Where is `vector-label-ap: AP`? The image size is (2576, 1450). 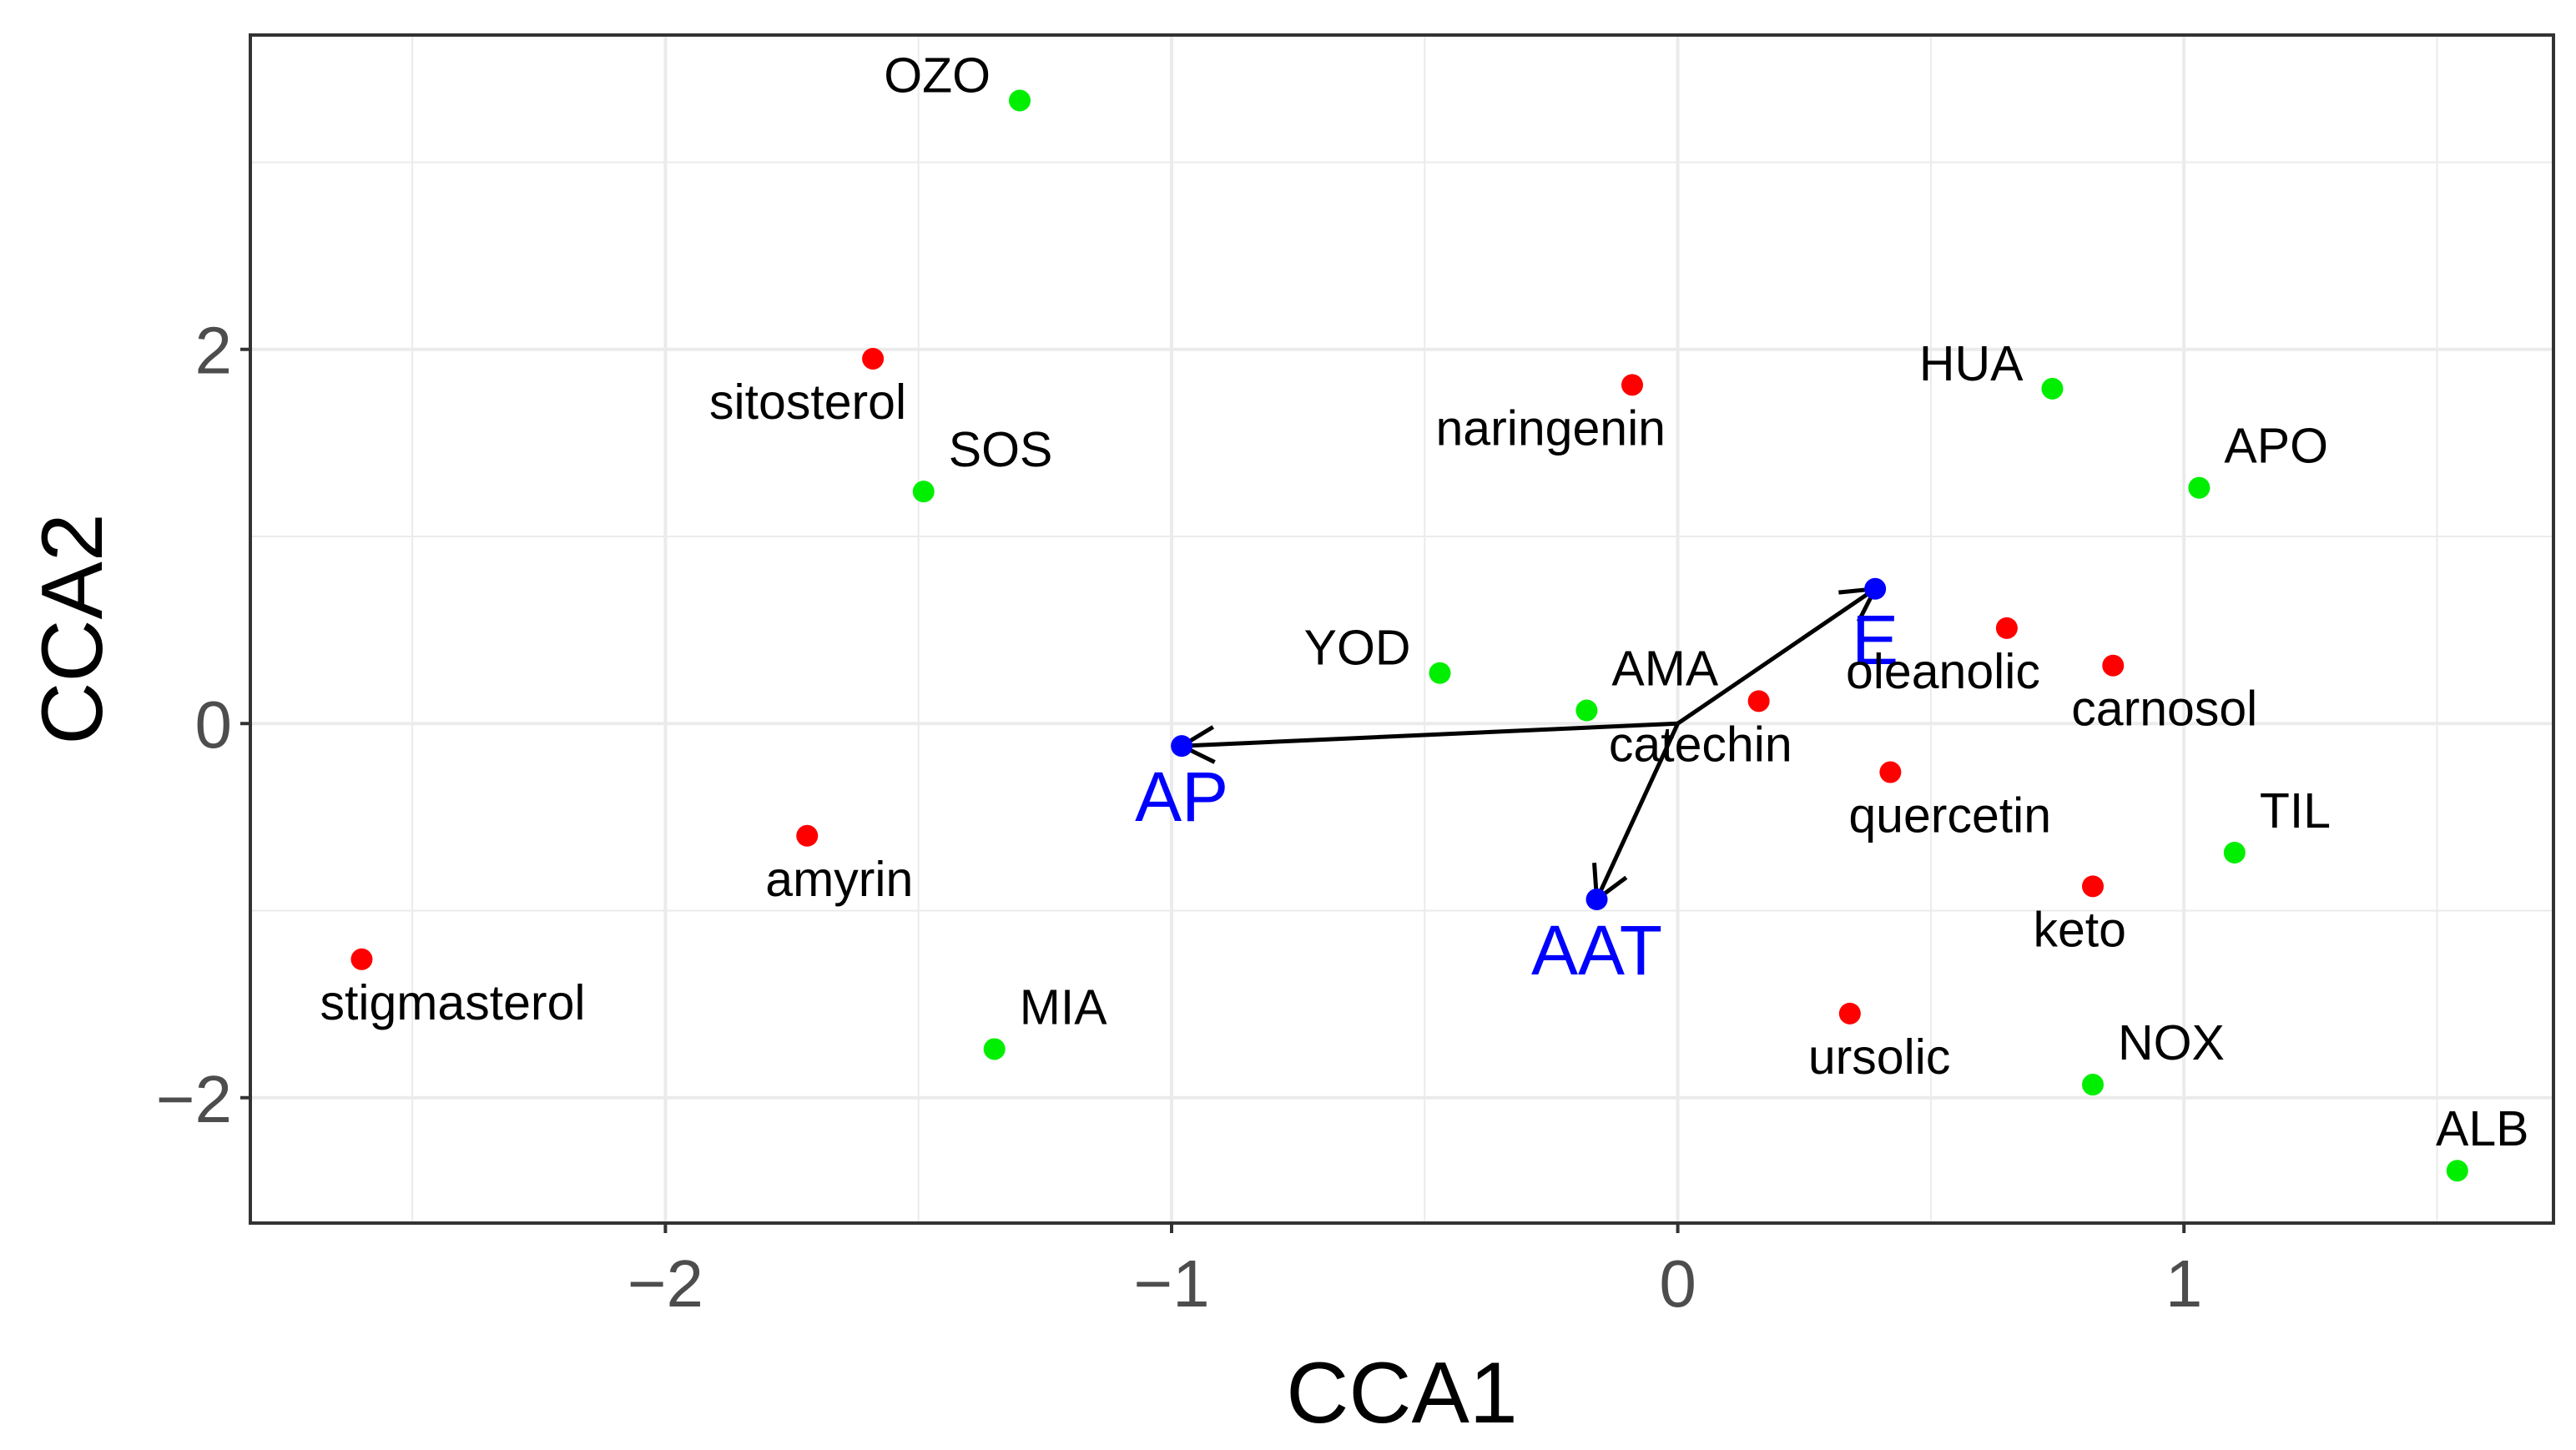 vector-label-ap: AP is located at coordinates (1182, 797).